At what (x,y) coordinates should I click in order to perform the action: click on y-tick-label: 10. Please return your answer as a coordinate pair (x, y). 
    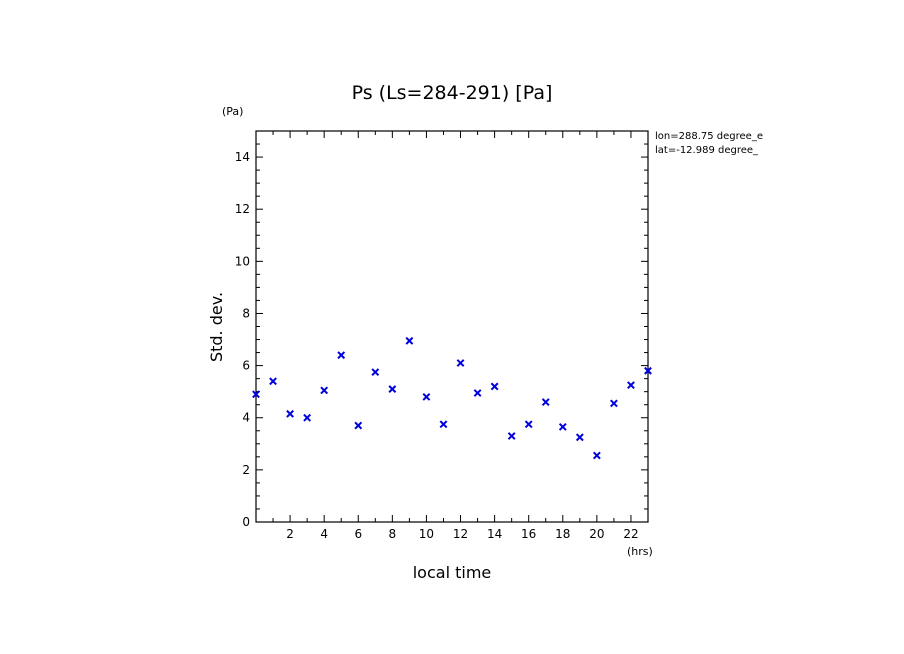
    Looking at the image, I should click on (242, 261).